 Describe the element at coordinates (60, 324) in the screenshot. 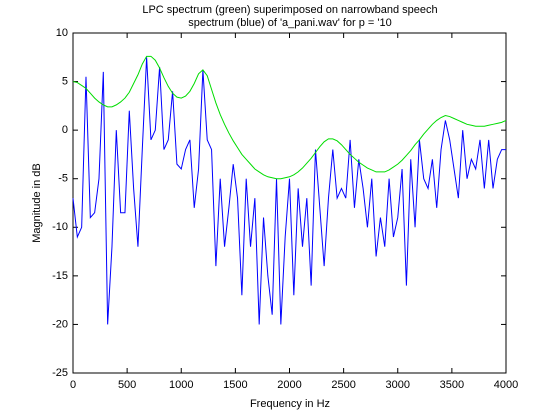

I see `y-tick-label: -20` at that location.